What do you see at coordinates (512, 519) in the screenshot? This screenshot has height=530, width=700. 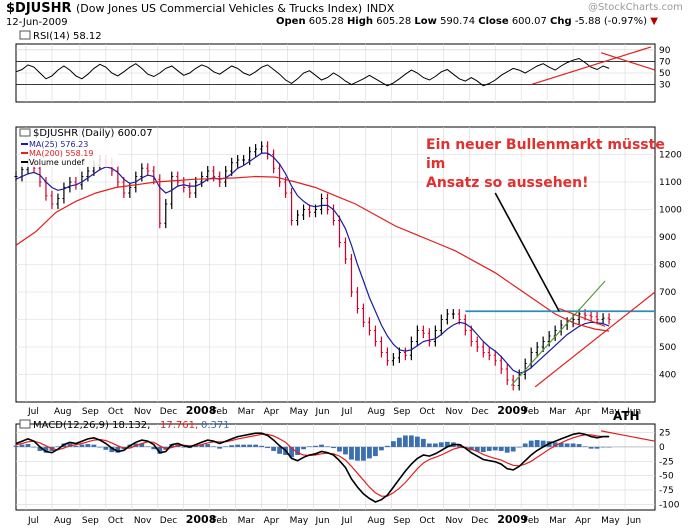 I see `x-tick-label: 2009` at bounding box center [512, 519].